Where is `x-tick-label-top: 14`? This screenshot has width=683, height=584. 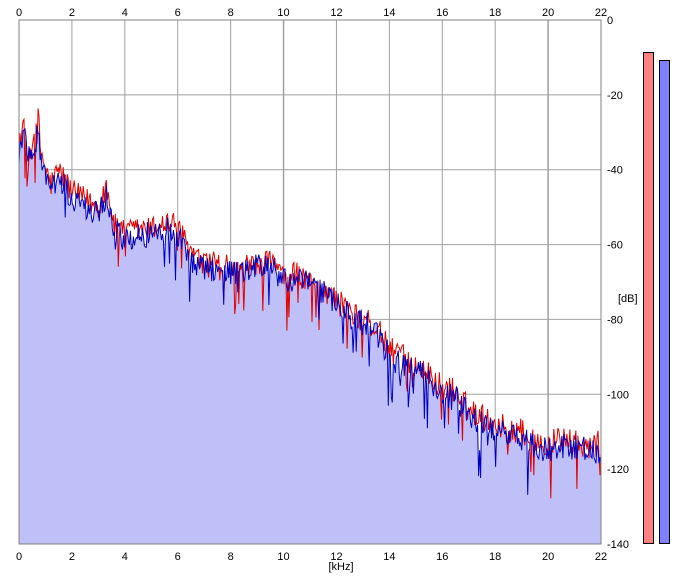 x-tick-label-top: 14 is located at coordinates (389, 13).